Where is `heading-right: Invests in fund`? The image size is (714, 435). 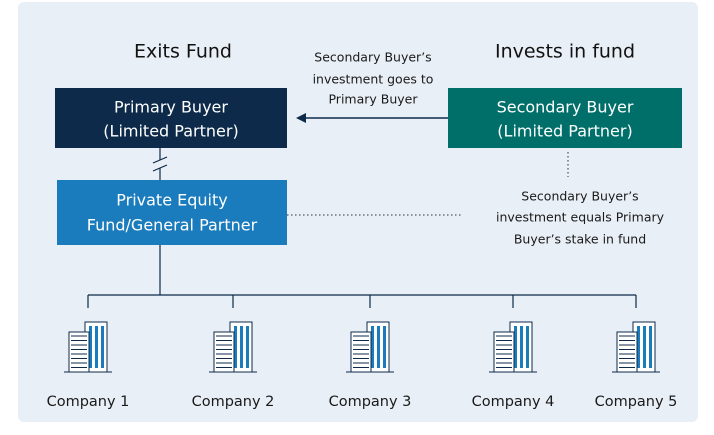 heading-right: Invests in fund is located at coordinates (565, 52).